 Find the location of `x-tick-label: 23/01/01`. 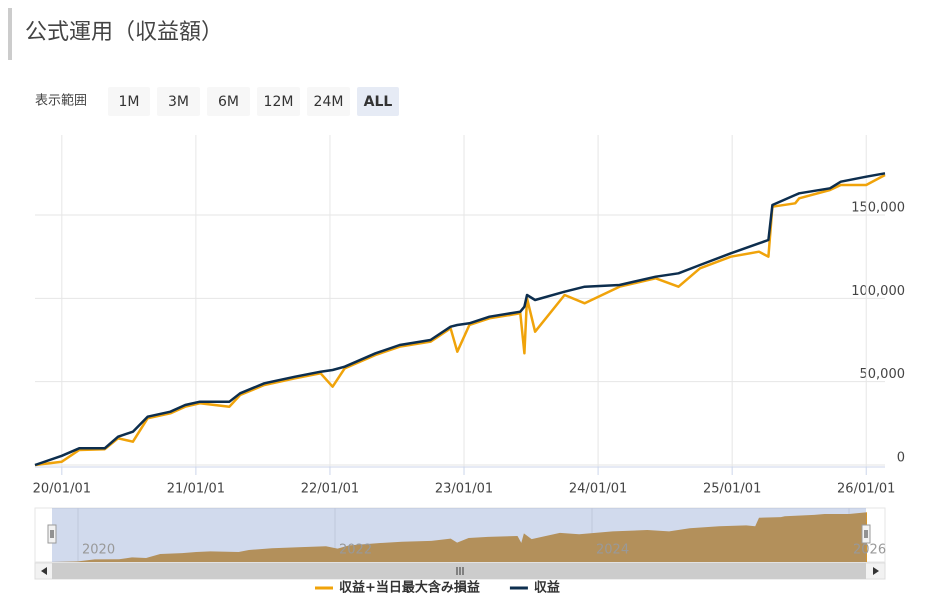

x-tick-label: 23/01/01 is located at coordinates (464, 489).